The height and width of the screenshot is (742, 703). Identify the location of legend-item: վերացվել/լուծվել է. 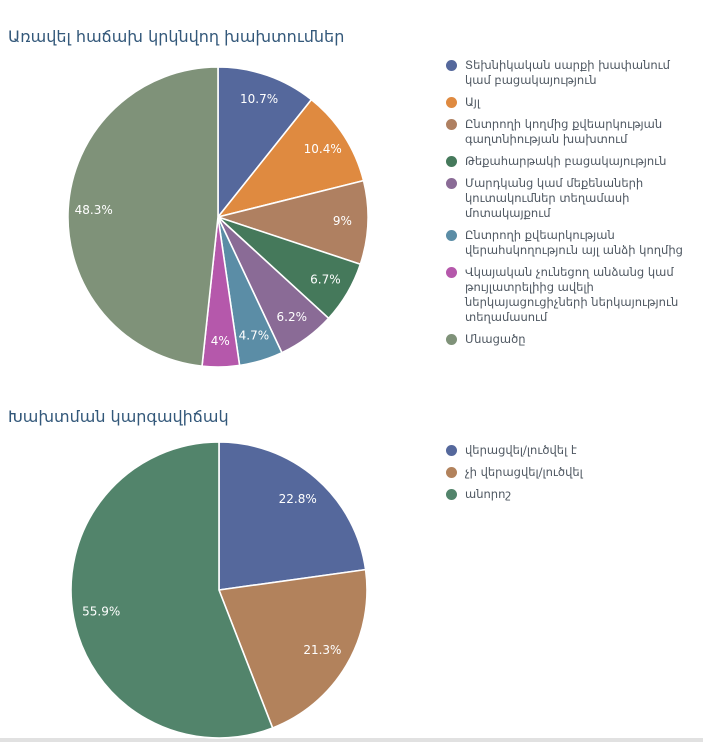
(566, 450).